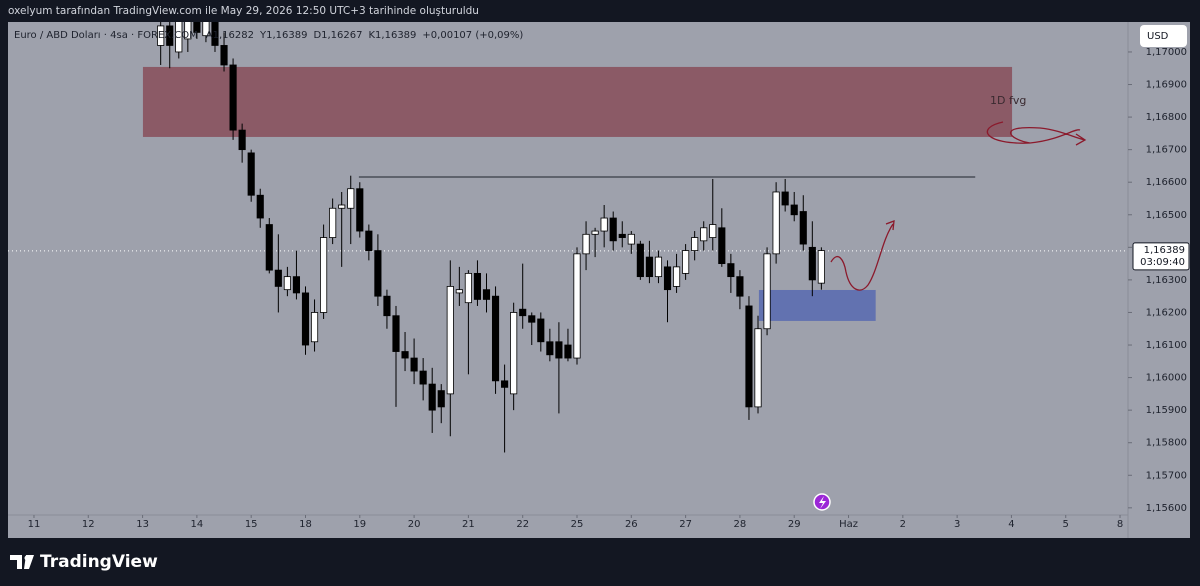  Describe the element at coordinates (1066, 524) in the screenshot. I see `x-tick-label: 5` at that location.